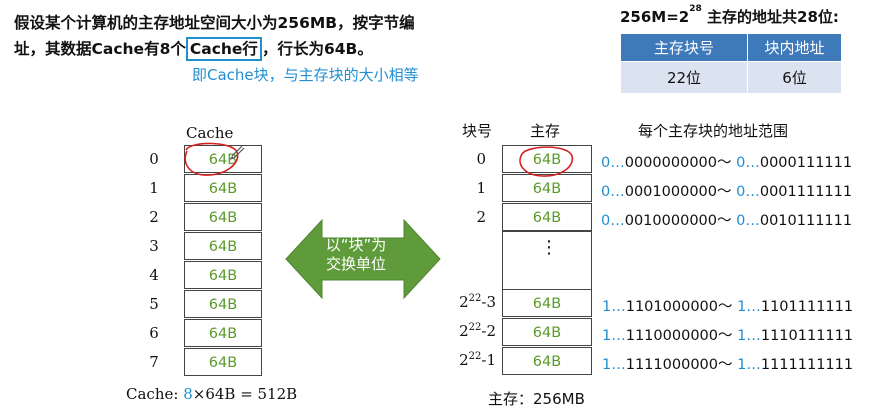 The image size is (876, 420). Describe the element at coordinates (643, 221) in the screenshot. I see `range-r1-mid: 0010` at that location.